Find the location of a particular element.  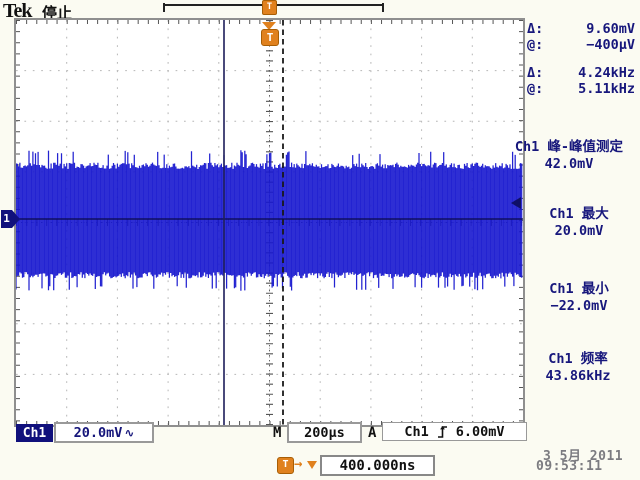

record-trigger-flag-icon: T is located at coordinates (269, 7).